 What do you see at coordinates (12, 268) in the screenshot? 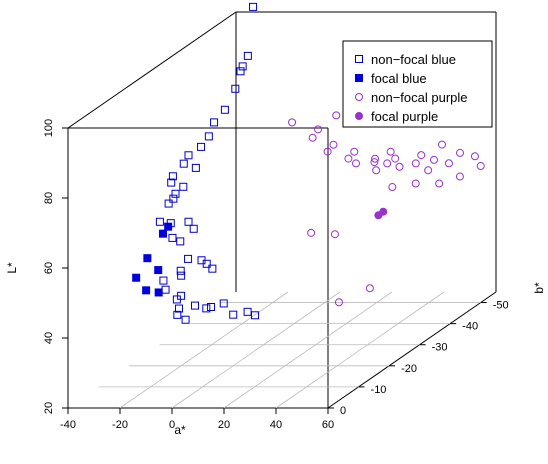
I see `z-axis-label: L*` at bounding box center [12, 268].